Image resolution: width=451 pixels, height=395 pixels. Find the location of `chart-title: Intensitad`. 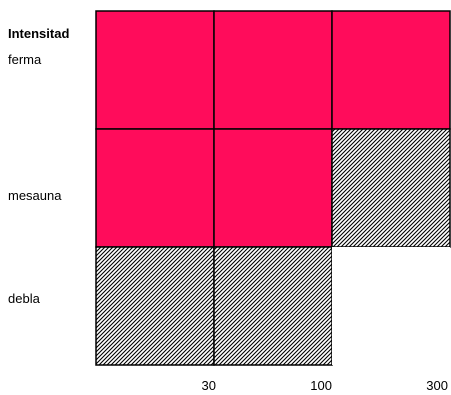

chart-title: Intensitad is located at coordinates (38, 33).